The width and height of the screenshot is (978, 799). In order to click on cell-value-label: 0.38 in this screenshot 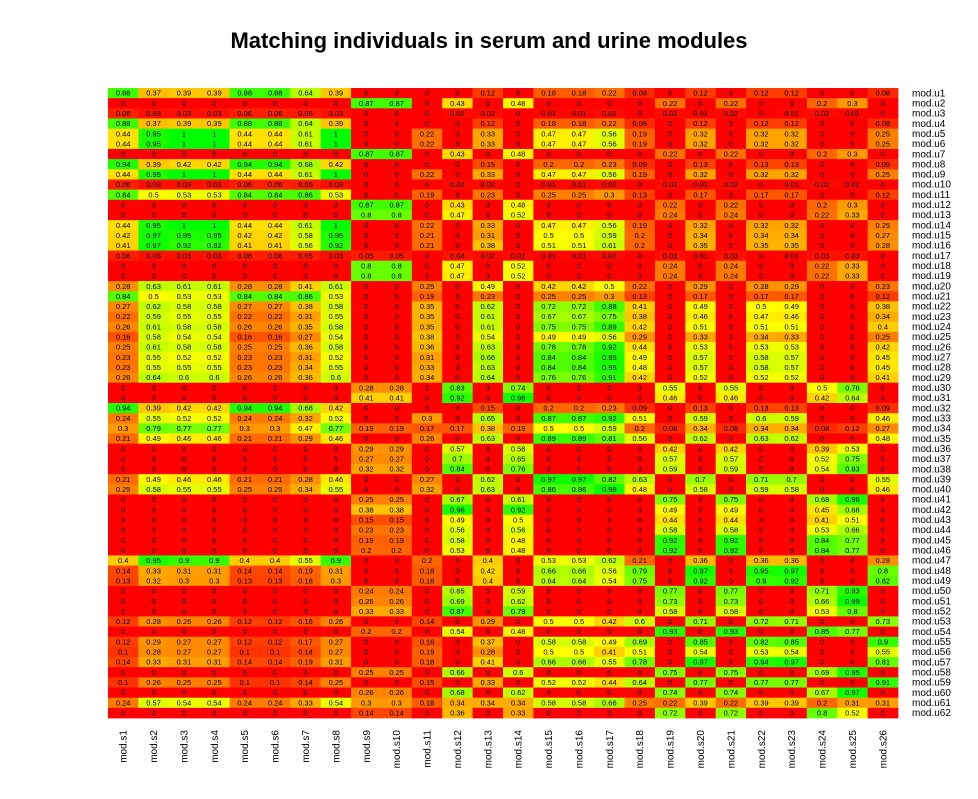, I will do `click(366, 509)`.